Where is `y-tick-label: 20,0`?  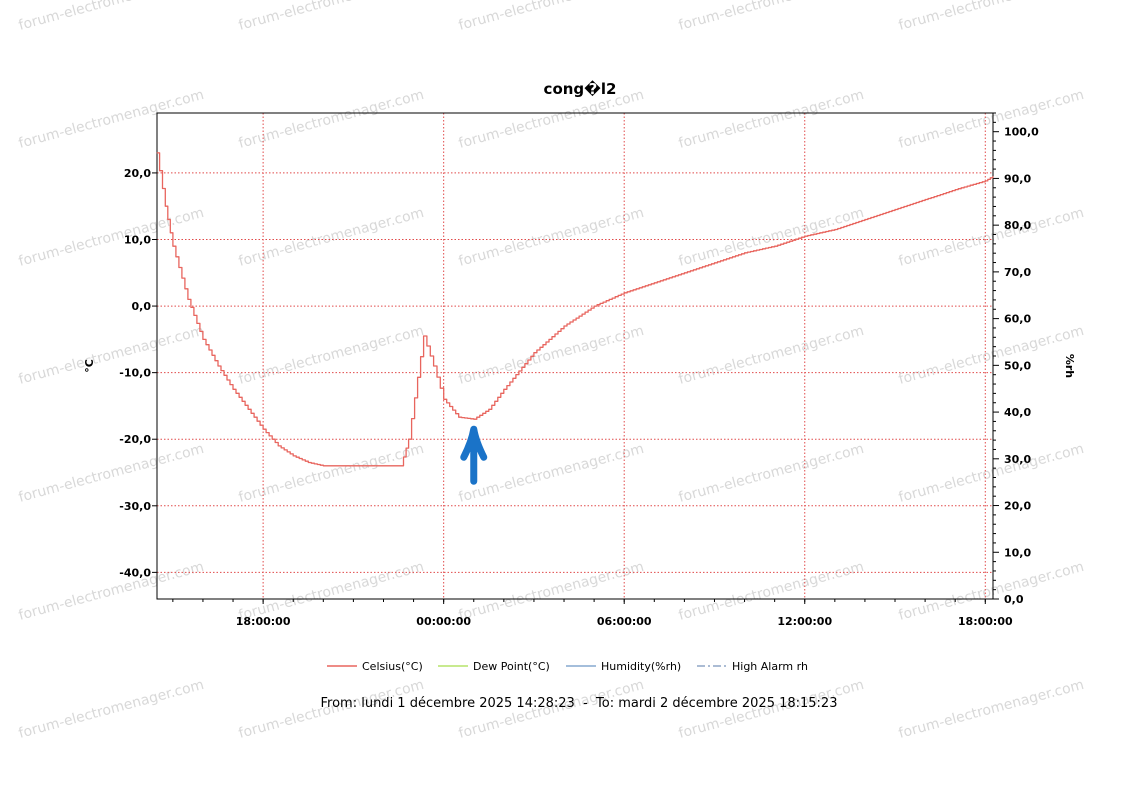
y-tick-label: 20,0 is located at coordinates (137, 173).